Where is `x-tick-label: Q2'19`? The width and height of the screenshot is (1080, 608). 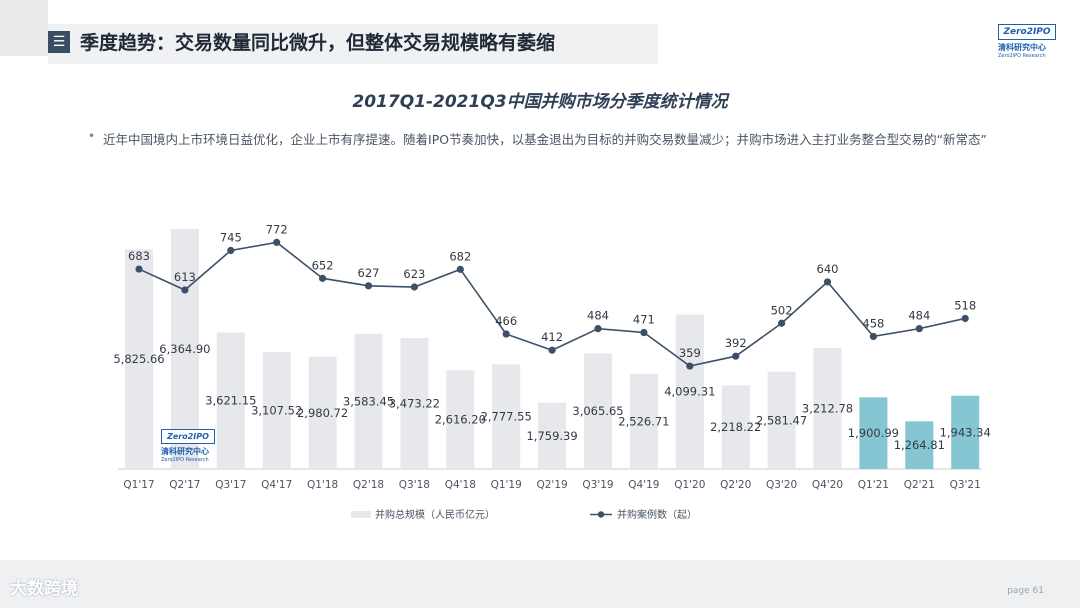 x-tick-label: Q2'19 is located at coordinates (551, 485).